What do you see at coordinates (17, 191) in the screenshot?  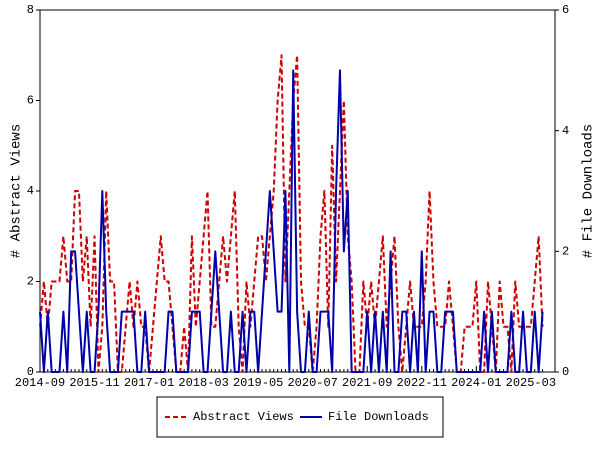 I see `y-axis-title: # Abstract Views` at bounding box center [17, 191].